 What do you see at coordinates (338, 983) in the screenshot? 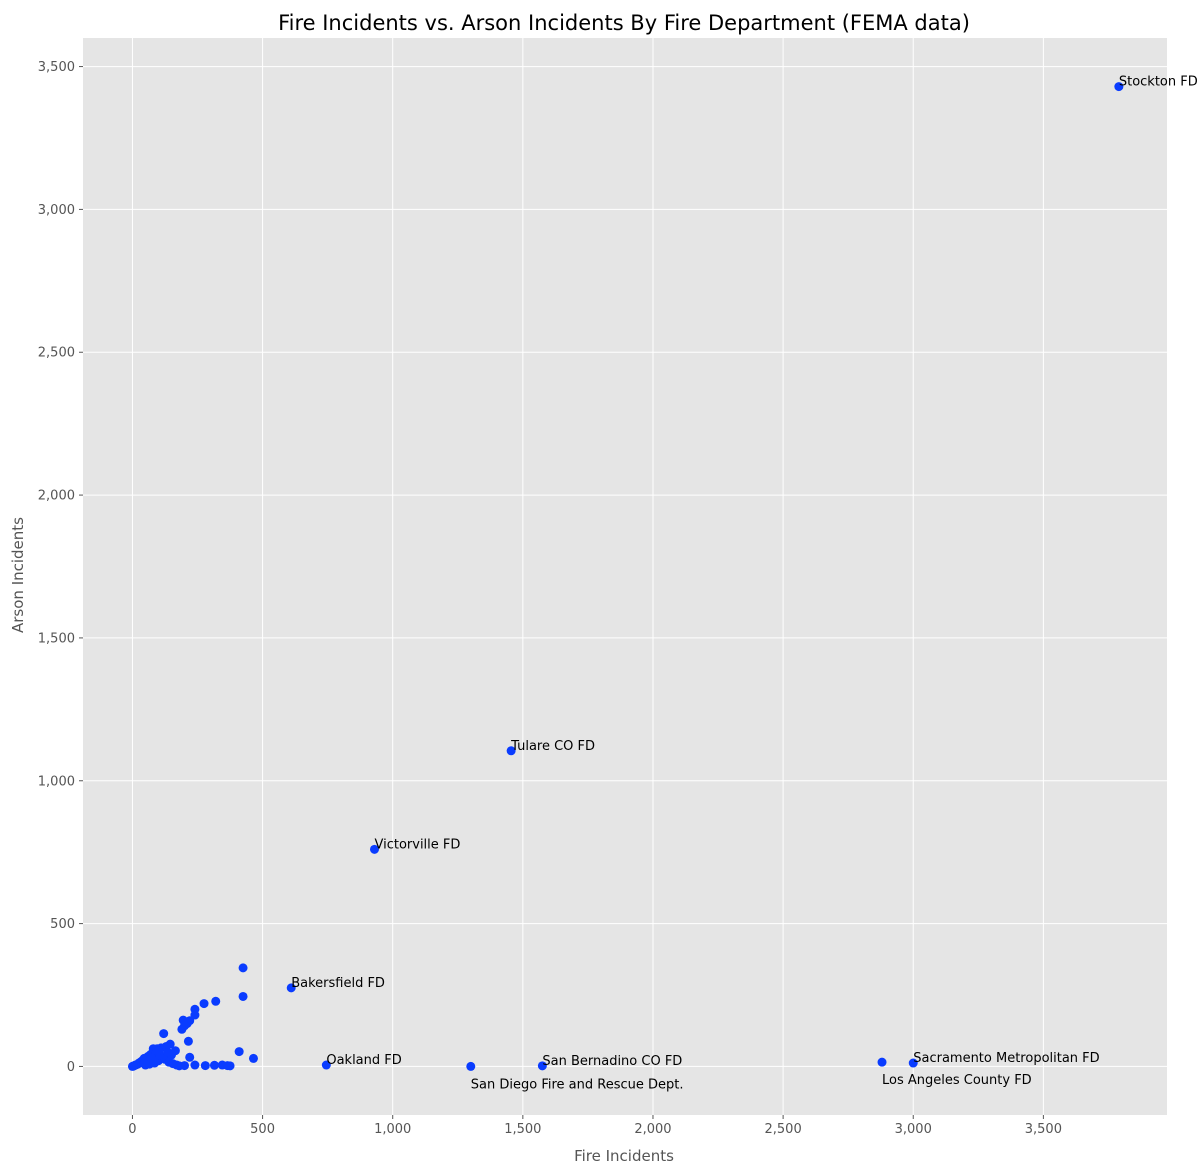
I see `point-label: Bakersfield FD` at bounding box center [338, 983].